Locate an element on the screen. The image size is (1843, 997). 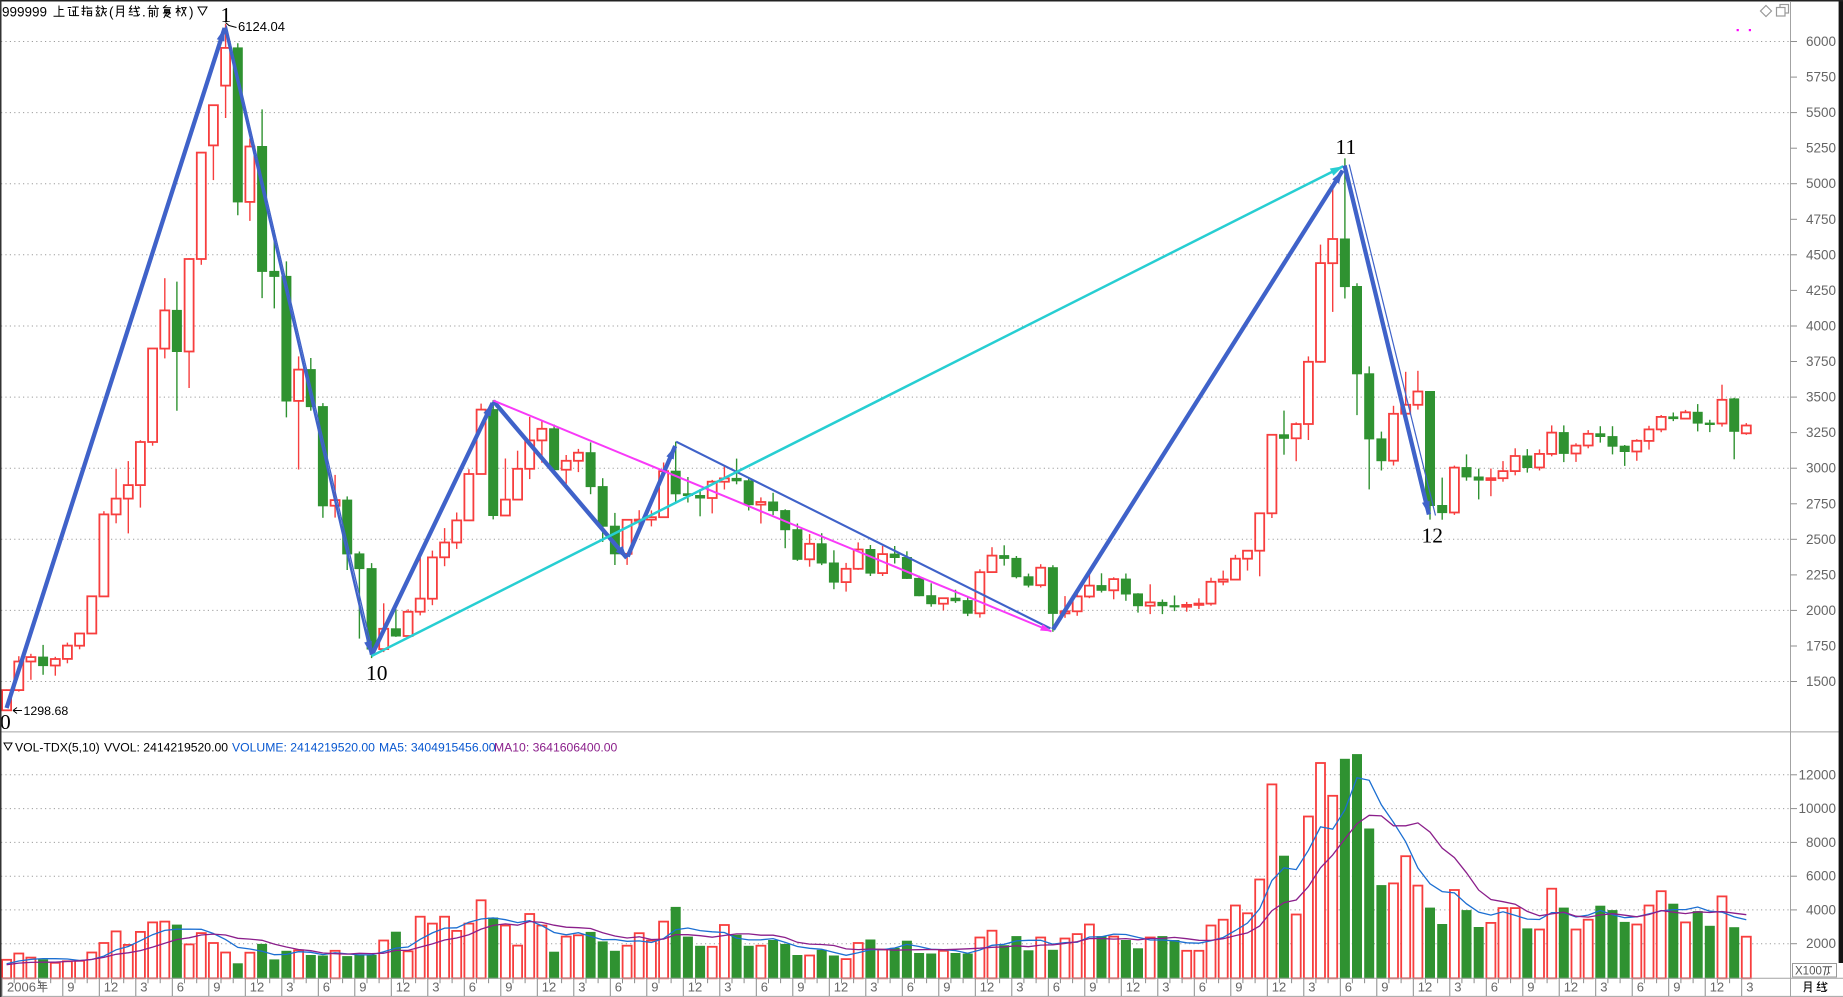
svg-text: 6124.04 is located at coordinates (261, 26).